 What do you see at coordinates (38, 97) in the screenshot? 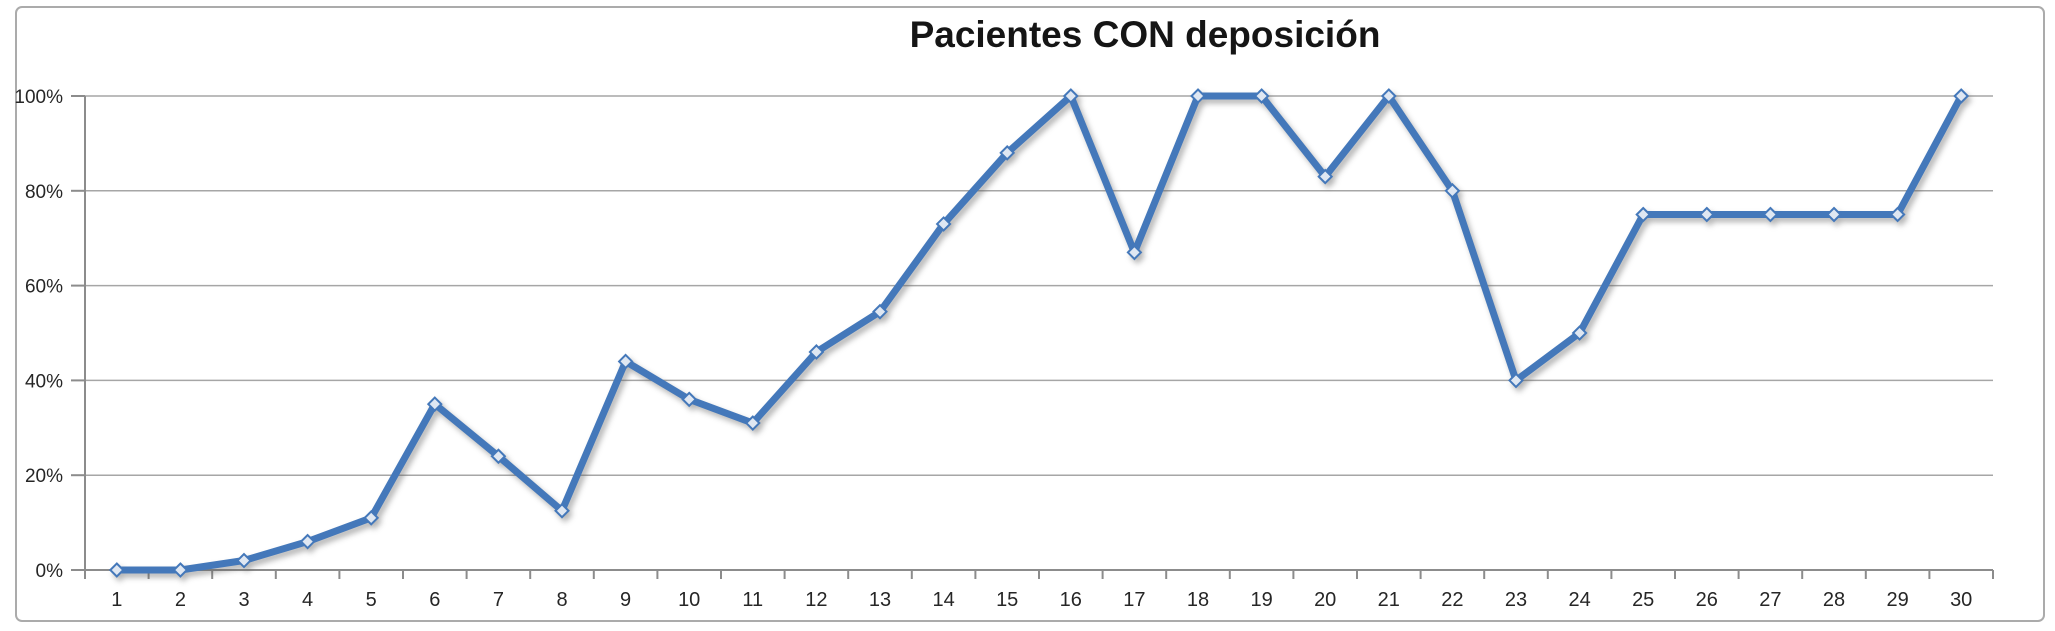
I see `y-tick-label: 100%` at bounding box center [38, 97].